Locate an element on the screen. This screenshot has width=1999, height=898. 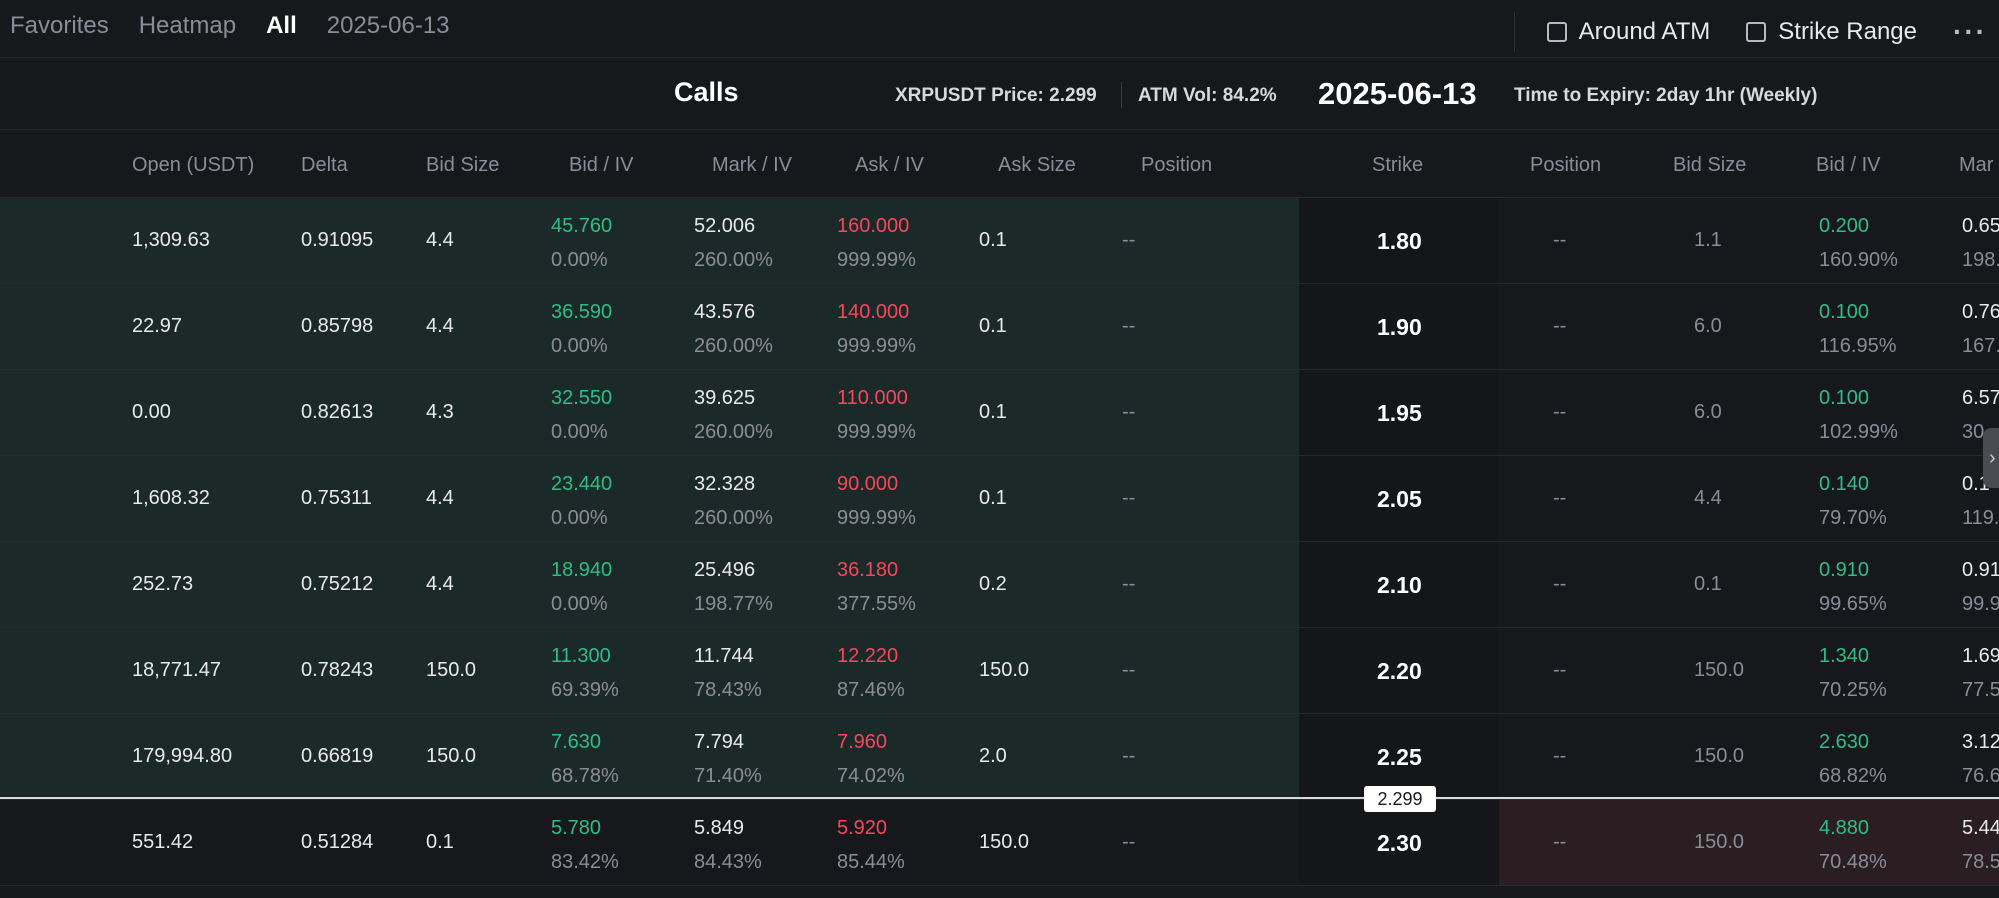
mark-price: 7.794 is located at coordinates (719, 742).